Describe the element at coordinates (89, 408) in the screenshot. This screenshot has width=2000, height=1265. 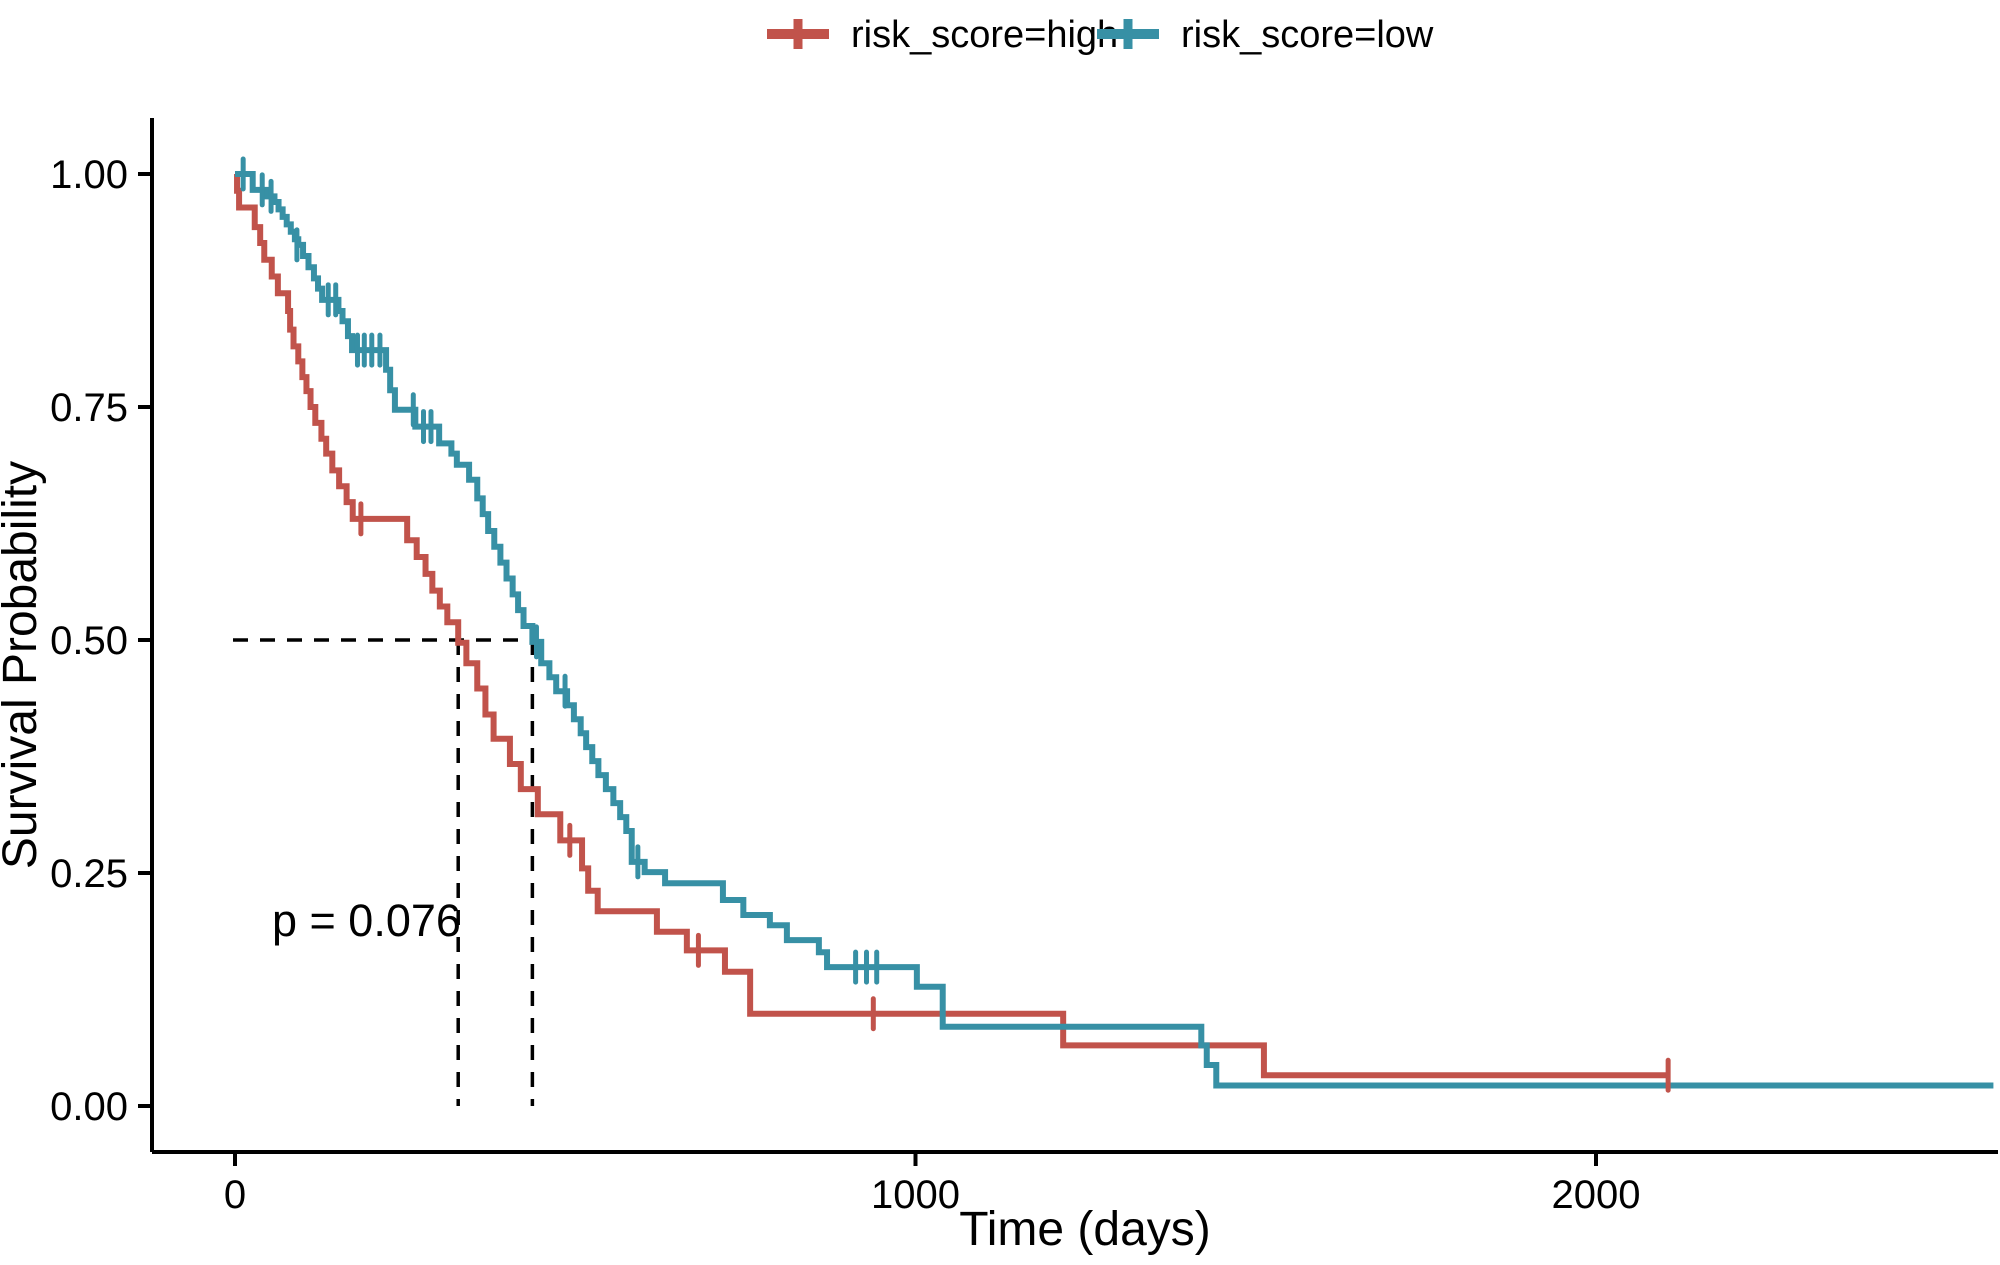
I see `y-tick-label: 0.75` at that location.